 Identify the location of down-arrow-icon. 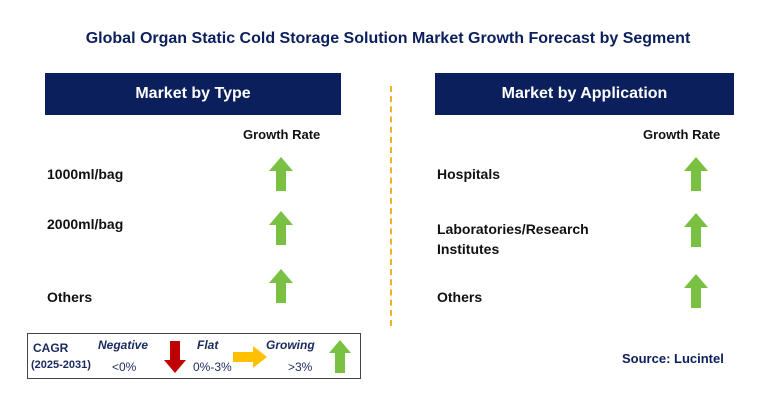
(175, 357).